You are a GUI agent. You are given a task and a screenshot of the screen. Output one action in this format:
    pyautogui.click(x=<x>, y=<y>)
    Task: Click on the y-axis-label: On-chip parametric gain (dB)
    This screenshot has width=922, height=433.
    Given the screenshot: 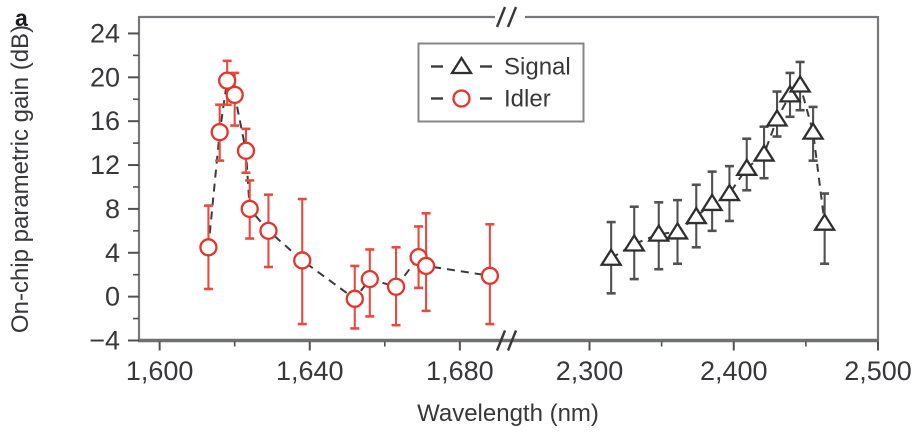 What is the action you would take?
    pyautogui.click(x=20, y=179)
    